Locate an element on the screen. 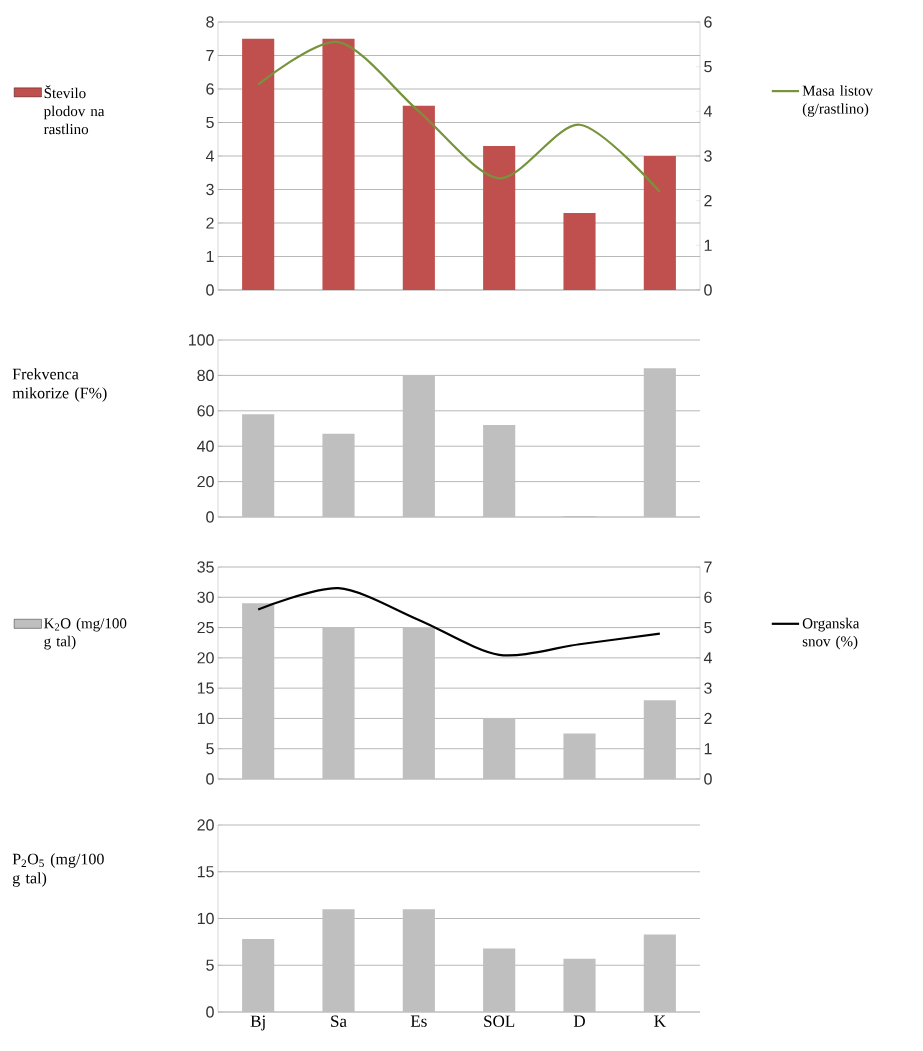 The height and width of the screenshot is (1051, 923). legend-label: K$_{2}$O (mg/100 g tal) is located at coordinates (85, 633).